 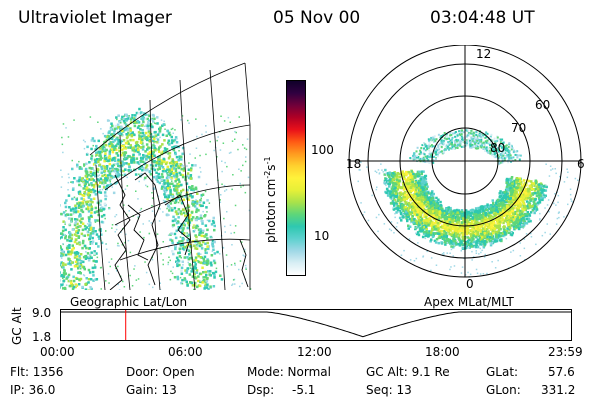 I want to click on timeline-tick-0000: 00:00, so click(x=57, y=352).